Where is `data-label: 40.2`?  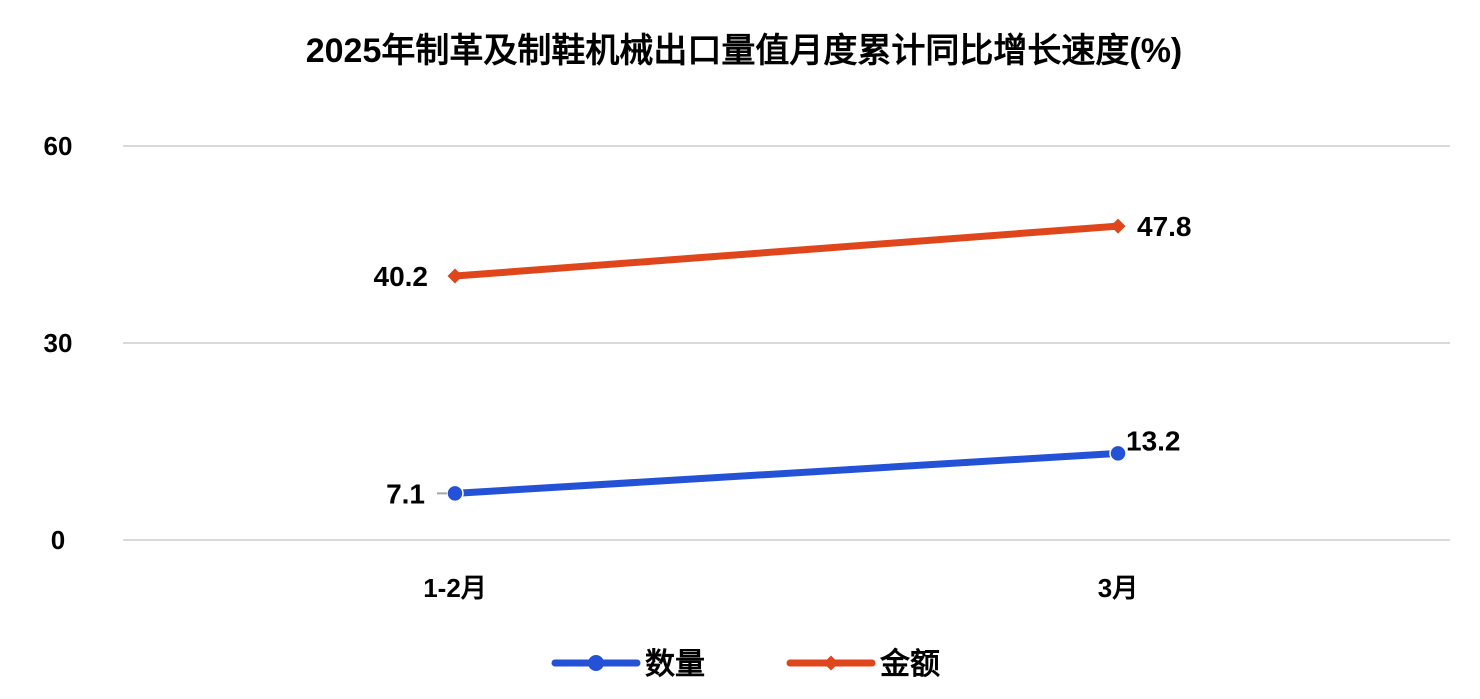 data-label: 40.2 is located at coordinates (401, 276).